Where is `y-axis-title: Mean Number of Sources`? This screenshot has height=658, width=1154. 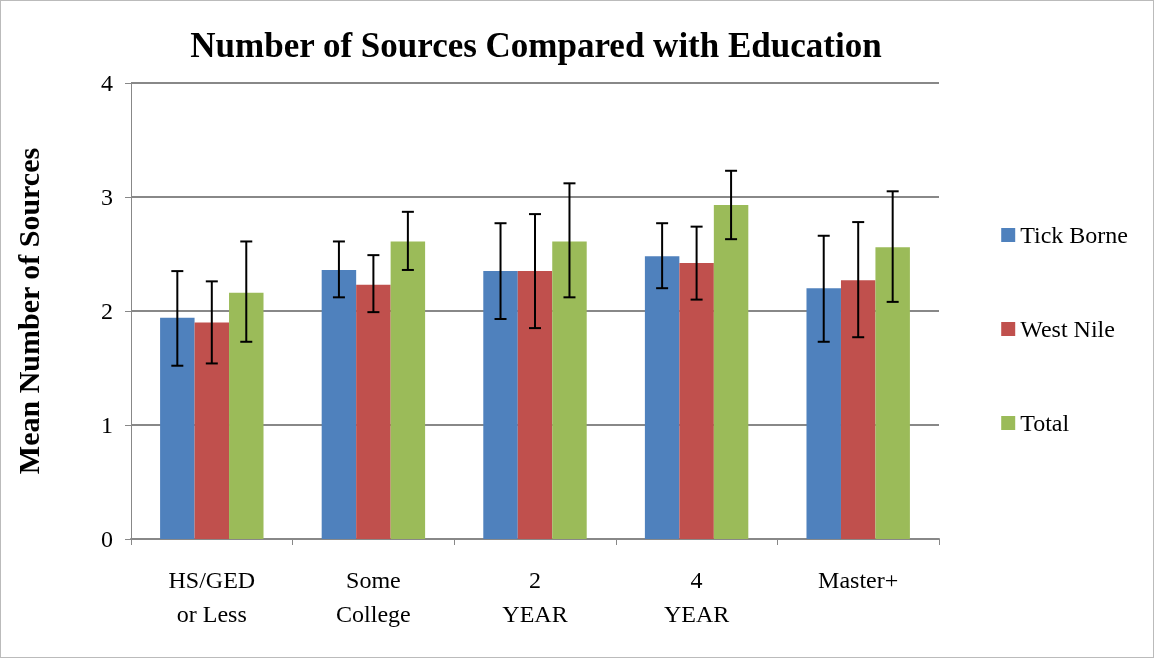
y-axis-title: Mean Number of Sources is located at coordinates (28, 311).